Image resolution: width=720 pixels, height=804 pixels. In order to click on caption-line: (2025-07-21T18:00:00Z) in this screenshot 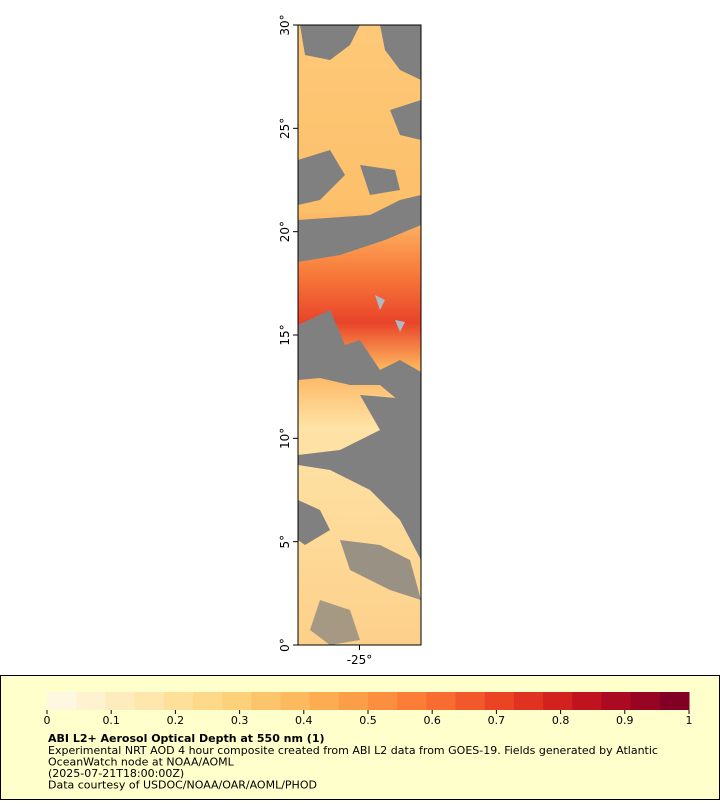, I will do `click(116, 773)`.